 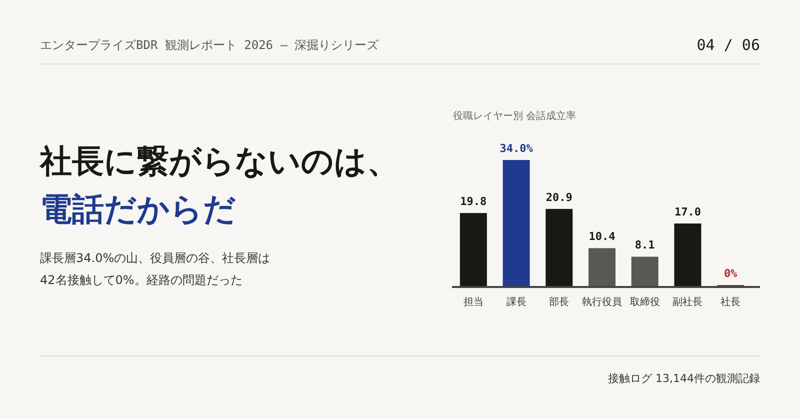 I want to click on text: エンタープライズBDR 観測レポート 2026 — 深掘りシリーズ, so click(x=210, y=45).